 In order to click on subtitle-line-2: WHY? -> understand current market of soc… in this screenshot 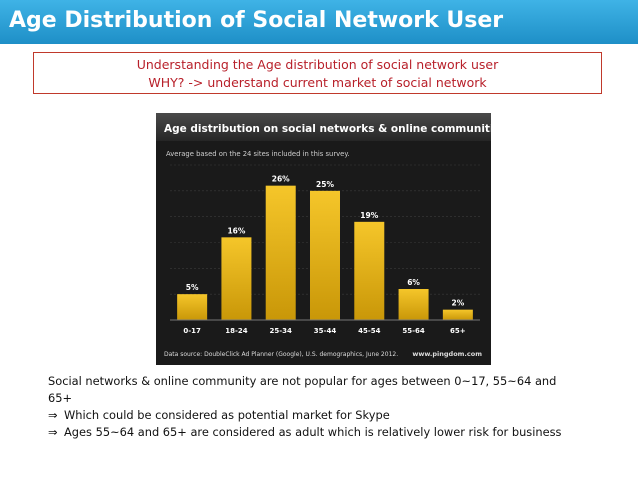, I will do `click(317, 82)`.